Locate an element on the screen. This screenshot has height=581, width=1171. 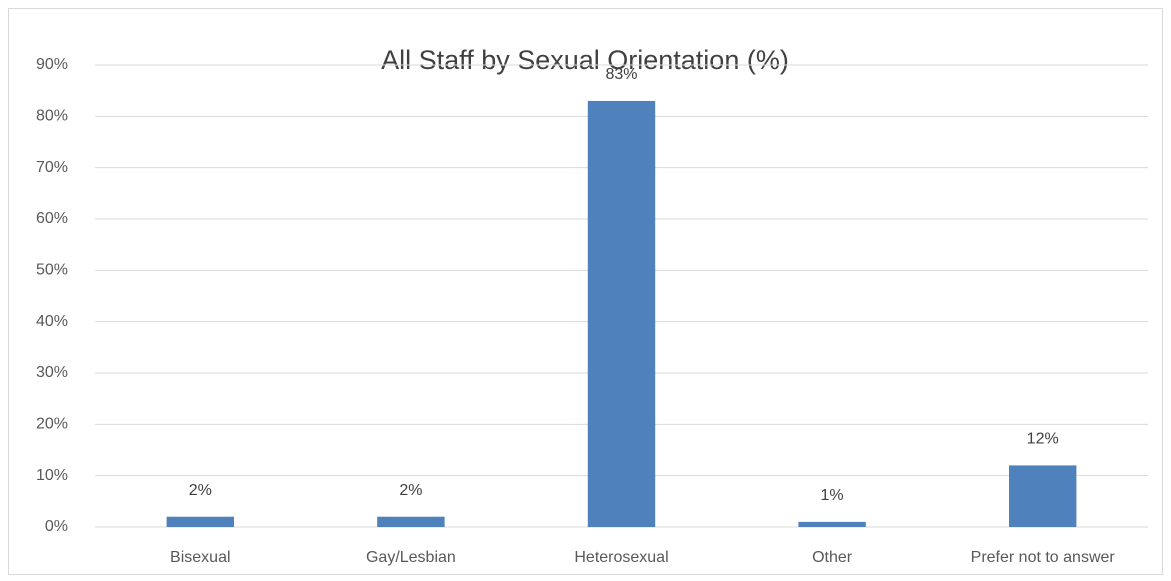
data-label: 12% is located at coordinates (1043, 439).